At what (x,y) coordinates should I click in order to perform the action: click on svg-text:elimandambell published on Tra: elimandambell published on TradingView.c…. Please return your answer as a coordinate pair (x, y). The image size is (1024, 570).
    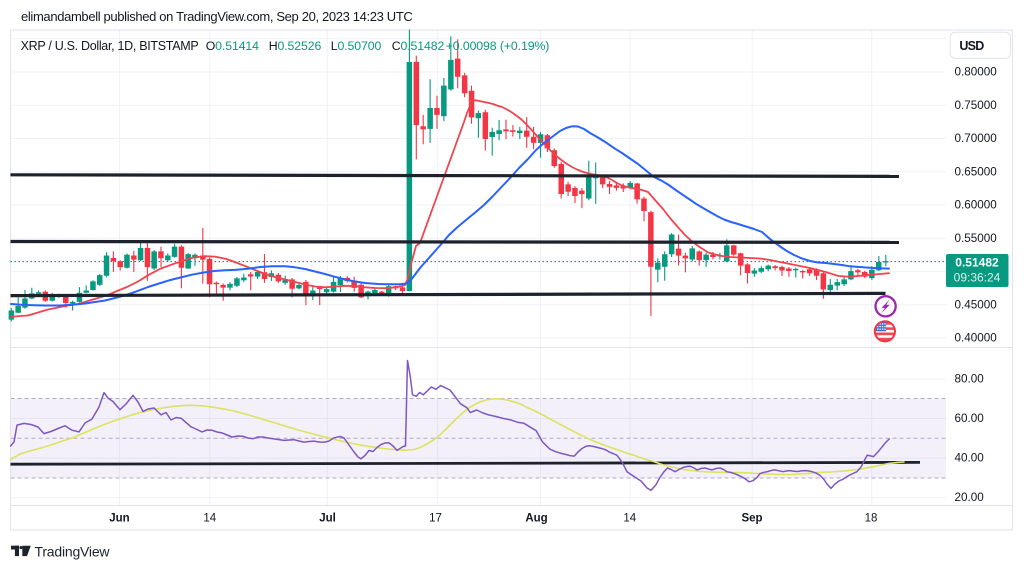
    Looking at the image, I should click on (216, 16).